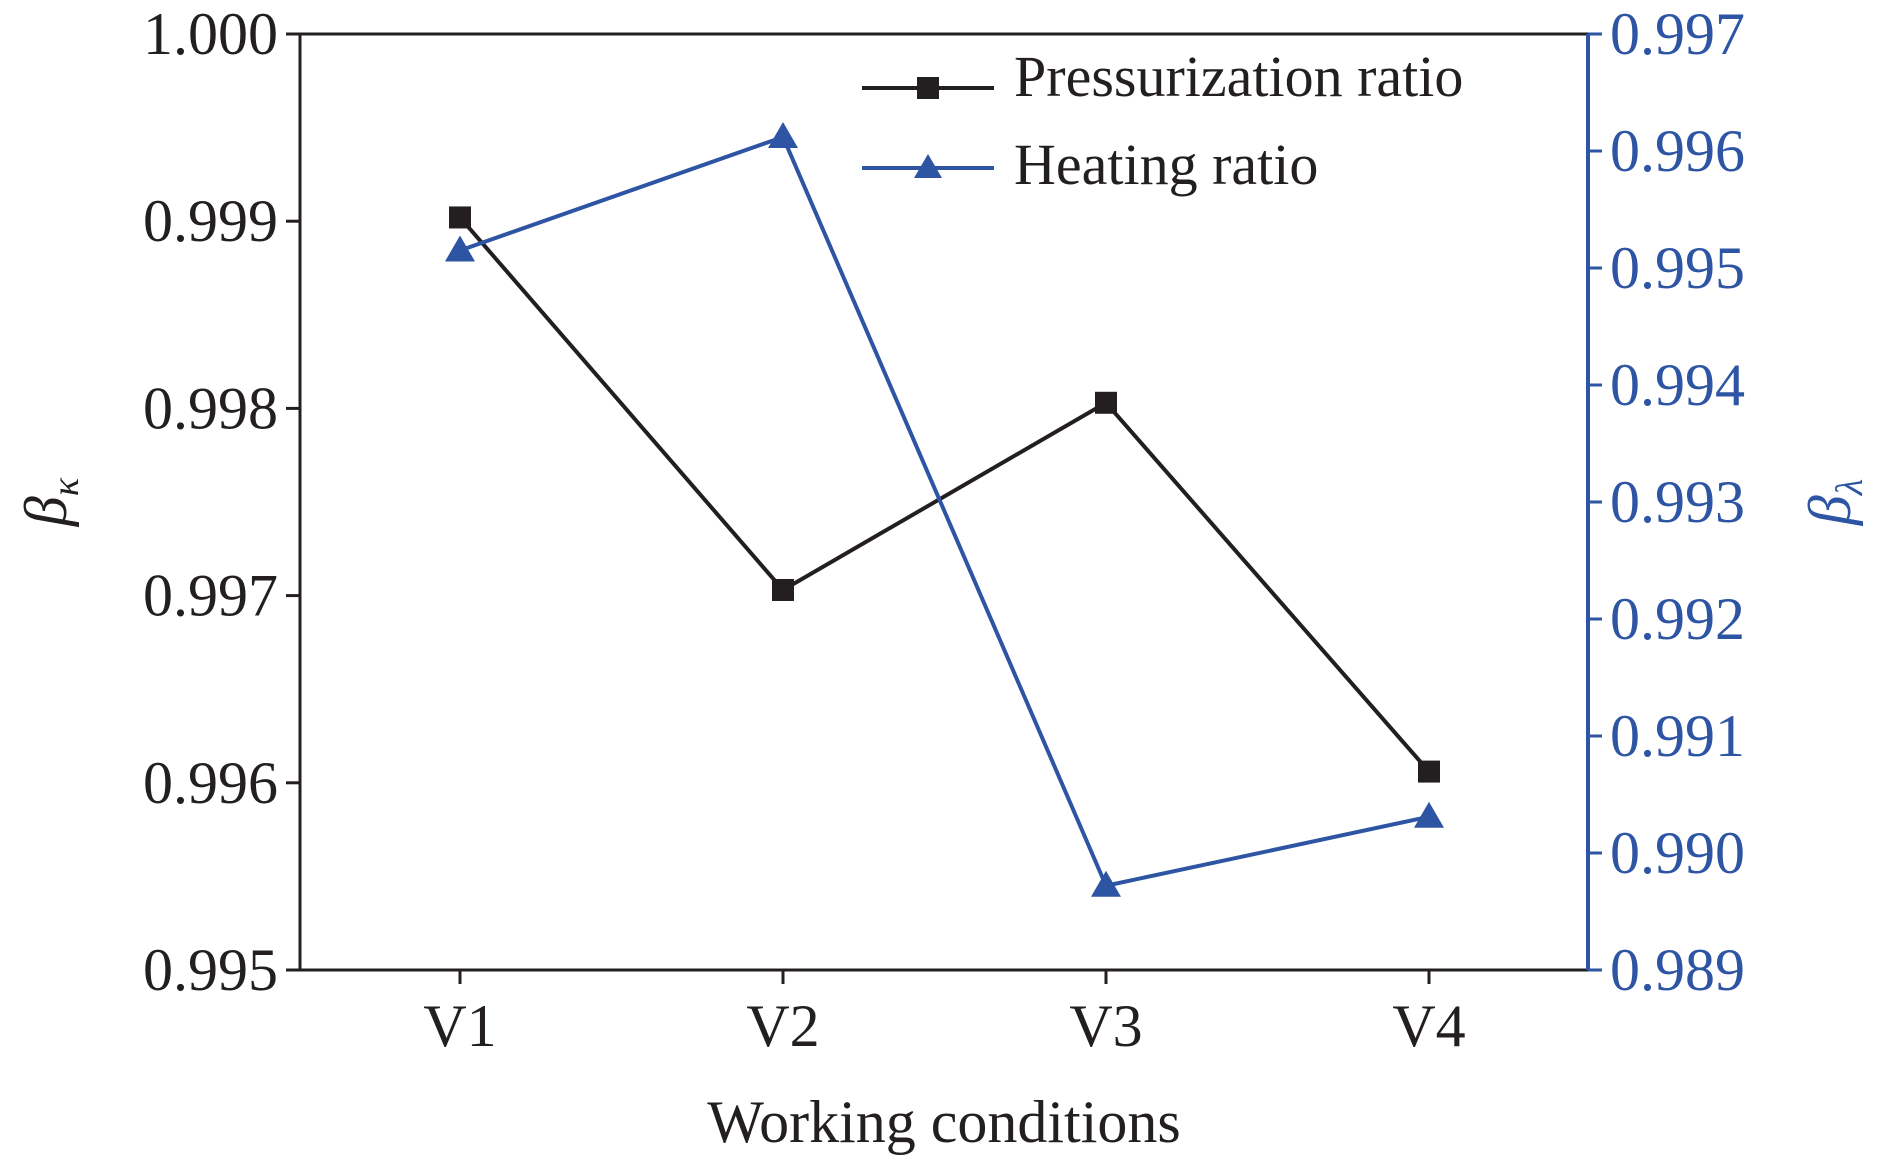 The image size is (1890, 1160). What do you see at coordinates (1428, 1026) in the screenshot?
I see `x-tick-label: V4` at bounding box center [1428, 1026].